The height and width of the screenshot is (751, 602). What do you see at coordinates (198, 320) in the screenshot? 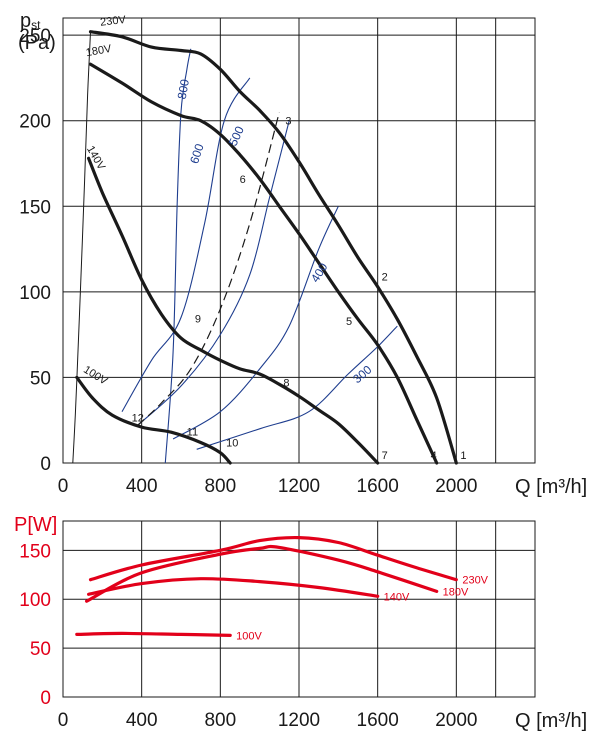
I see `operating-point-9: 9` at bounding box center [198, 320].